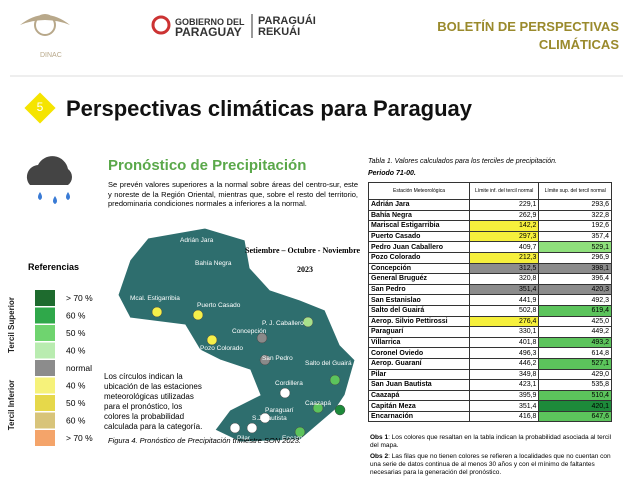 This screenshot has width=633, height=487. What do you see at coordinates (575, 416) in the screenshot?
I see `table-cell: 647,6` at bounding box center [575, 416].